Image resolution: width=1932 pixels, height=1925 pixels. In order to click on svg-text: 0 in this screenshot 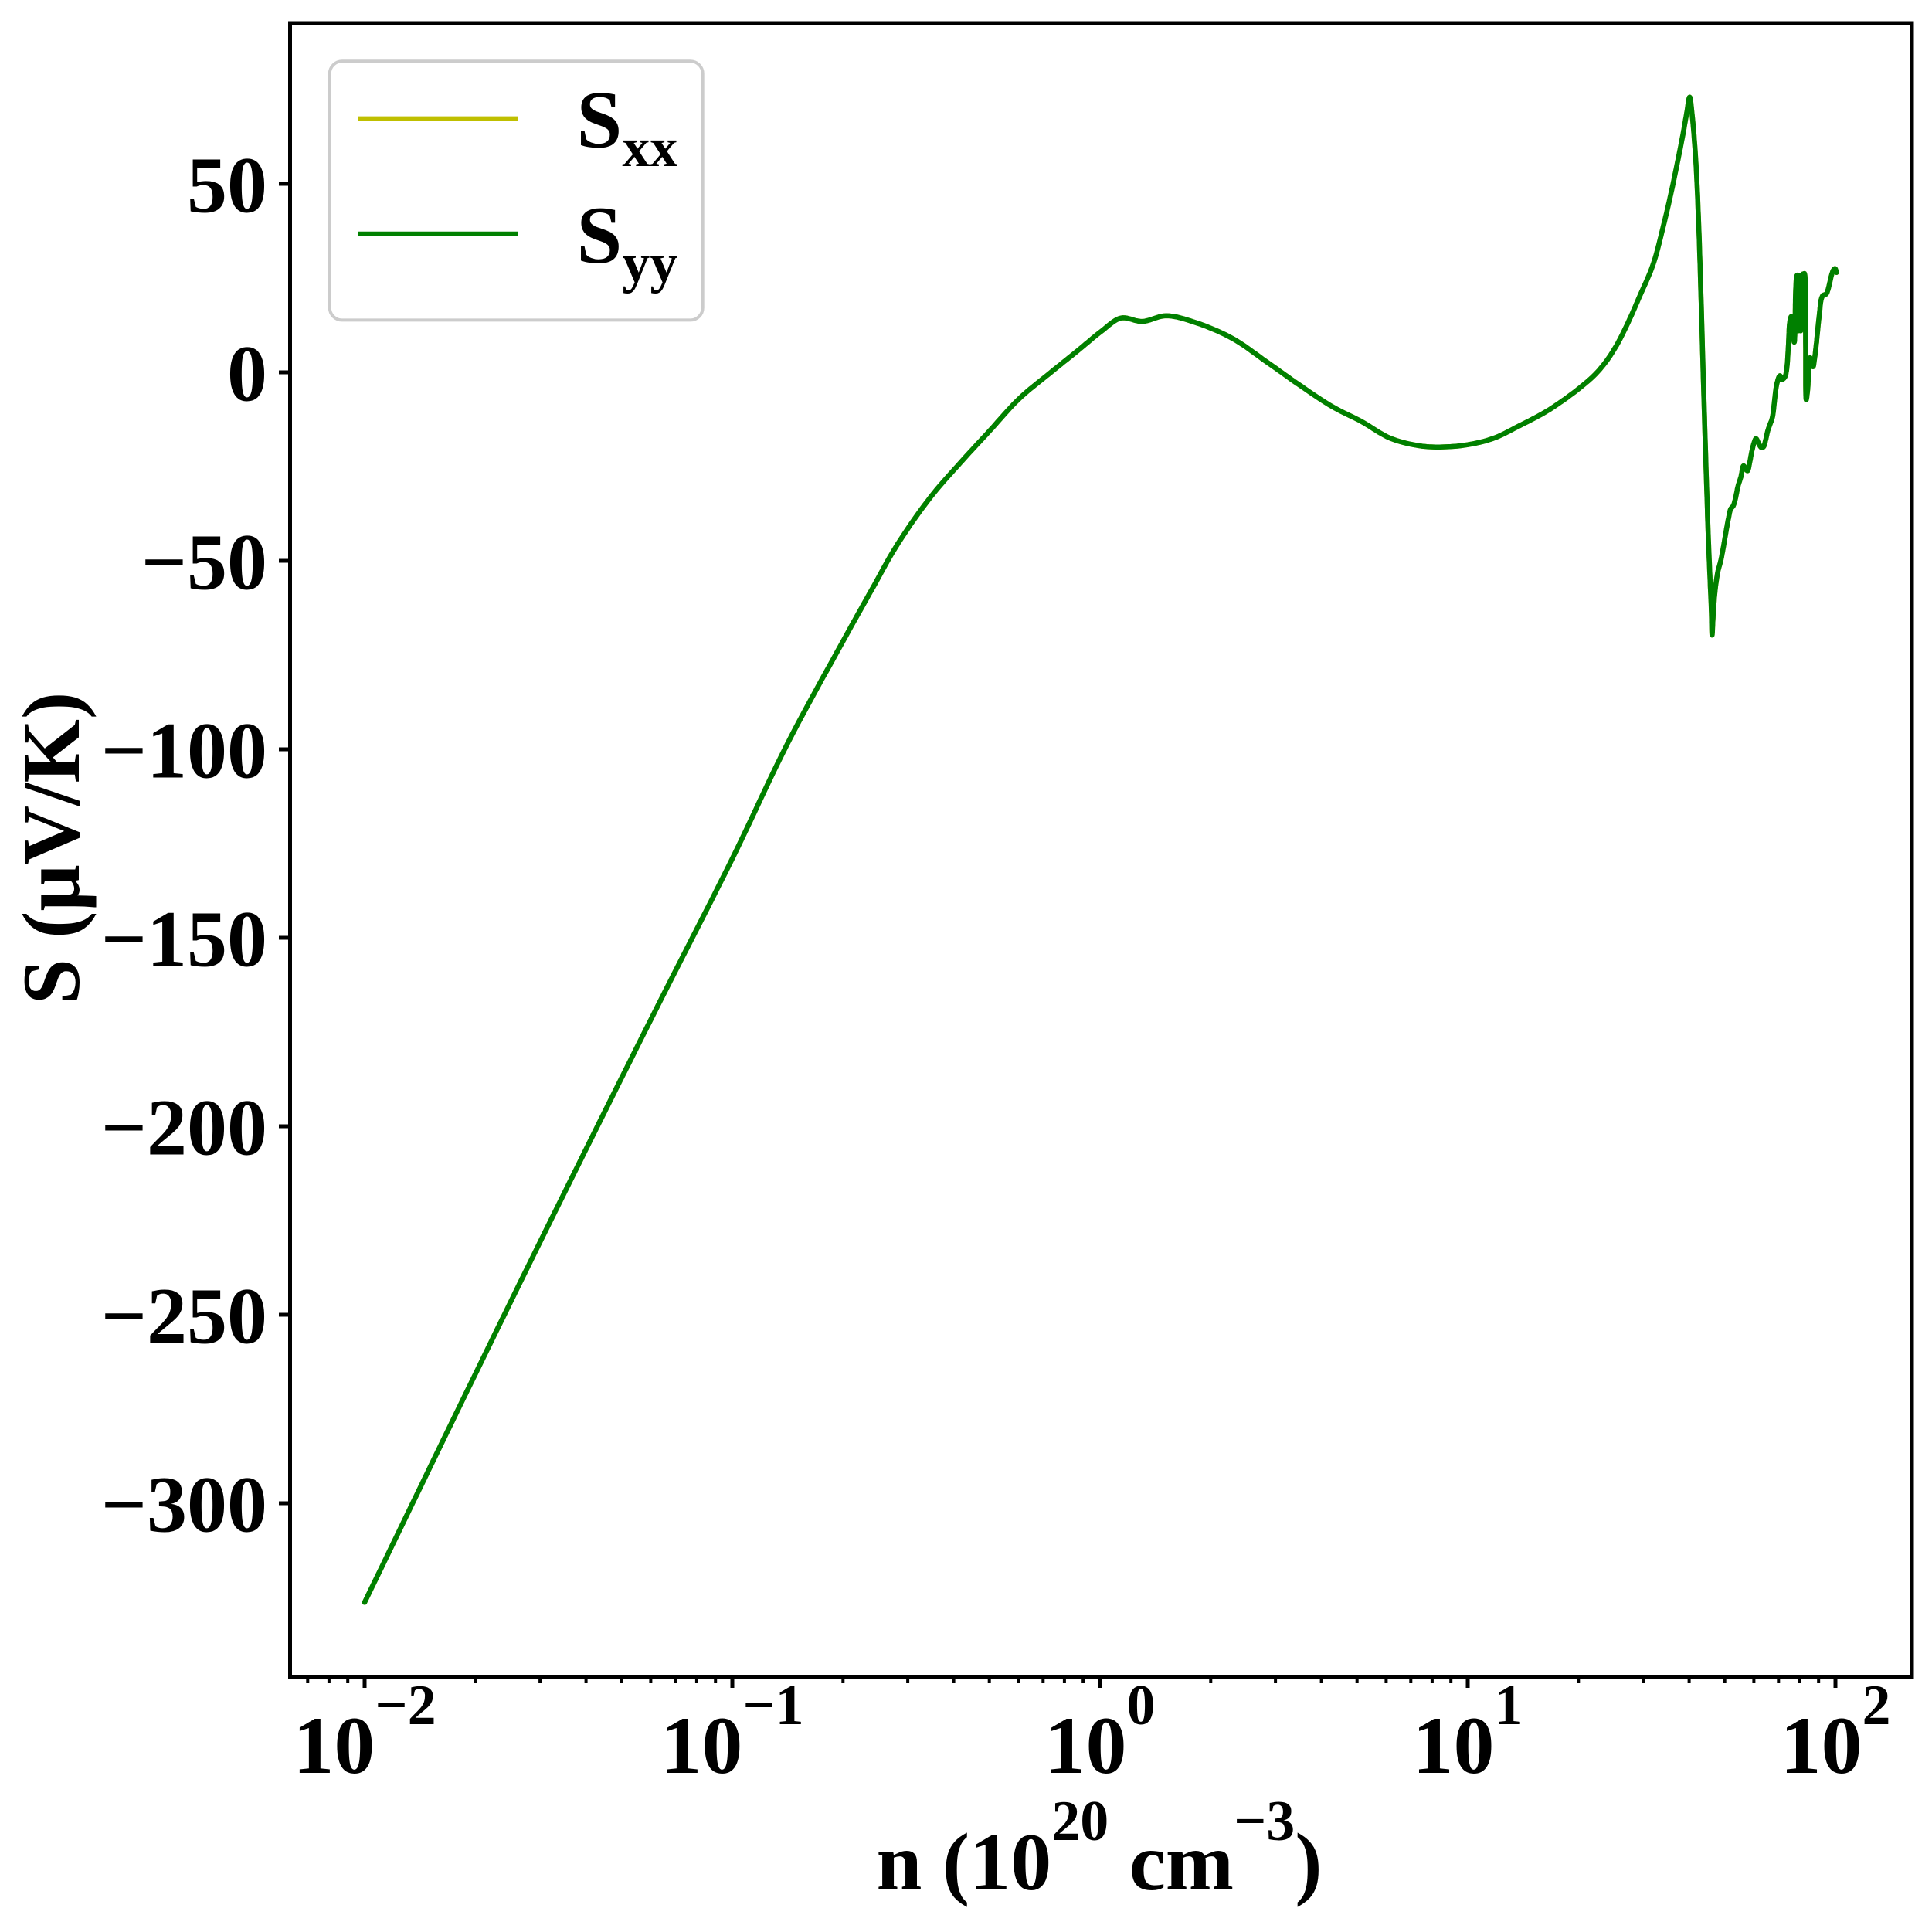, I will do `click(247, 374)`.